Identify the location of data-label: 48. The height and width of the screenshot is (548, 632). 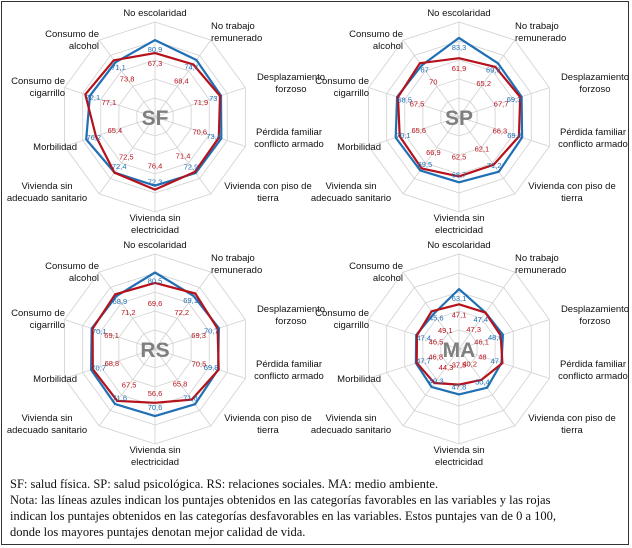
(482, 357).